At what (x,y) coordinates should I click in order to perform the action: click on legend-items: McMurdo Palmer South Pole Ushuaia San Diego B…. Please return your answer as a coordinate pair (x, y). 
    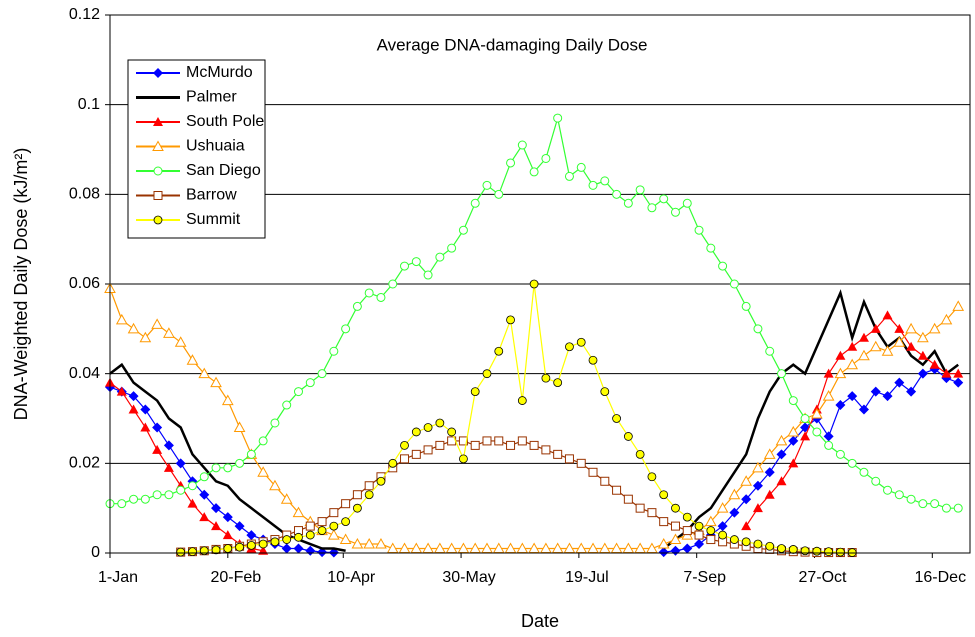
    Looking at the image, I should click on (200, 146).